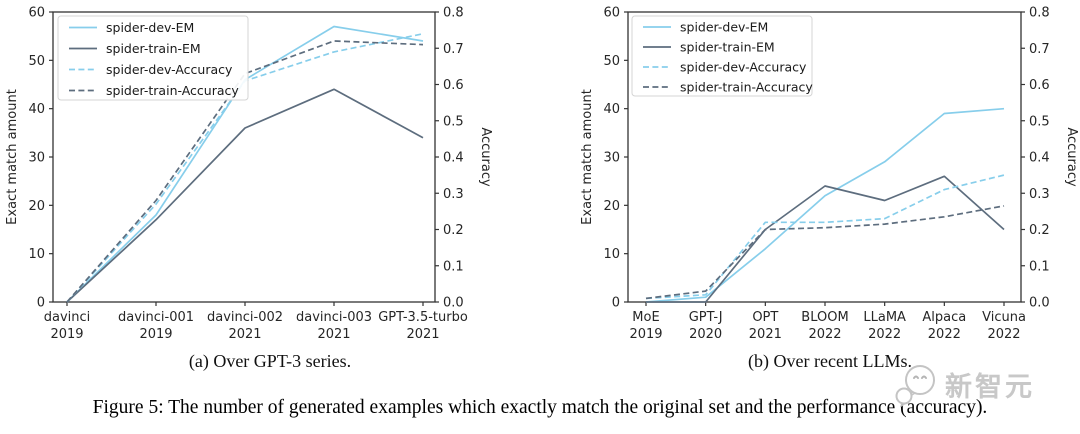 The height and width of the screenshot is (434, 1080). Describe the element at coordinates (334, 317) in the screenshot. I see `x-tick-label: davinci-003` at that location.